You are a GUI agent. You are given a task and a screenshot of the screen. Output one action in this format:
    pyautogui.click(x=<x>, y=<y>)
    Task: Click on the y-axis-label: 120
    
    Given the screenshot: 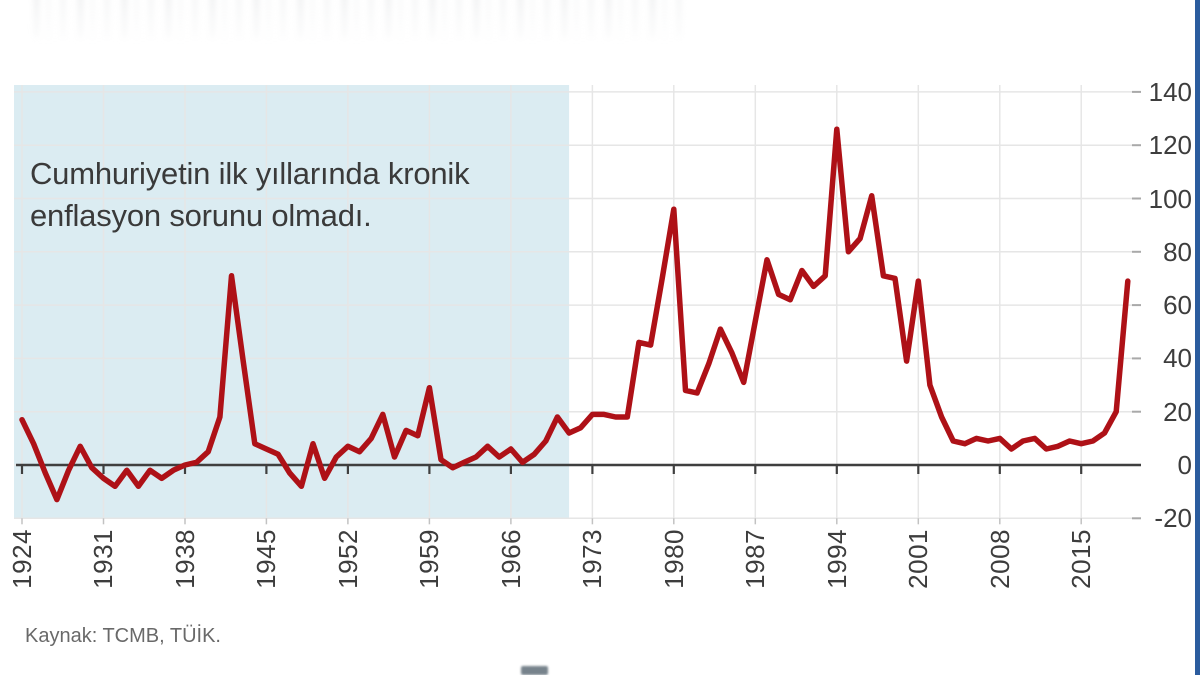 What is the action you would take?
    pyautogui.click(x=1170, y=145)
    